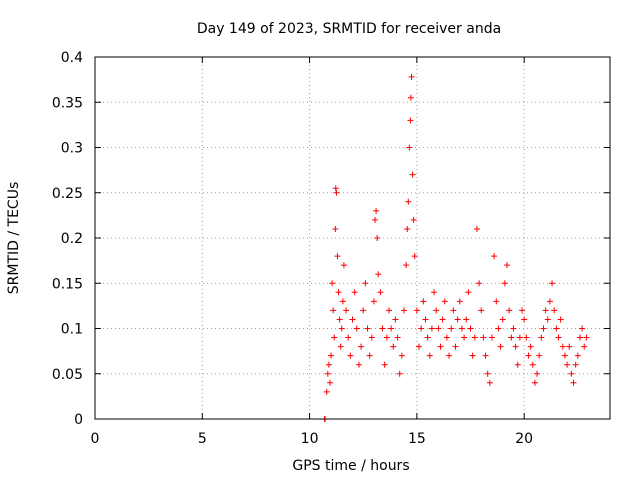 The height and width of the screenshot is (480, 640). What do you see at coordinates (72, 239) in the screenshot?
I see `y-tick-label: 0.2` at bounding box center [72, 239].